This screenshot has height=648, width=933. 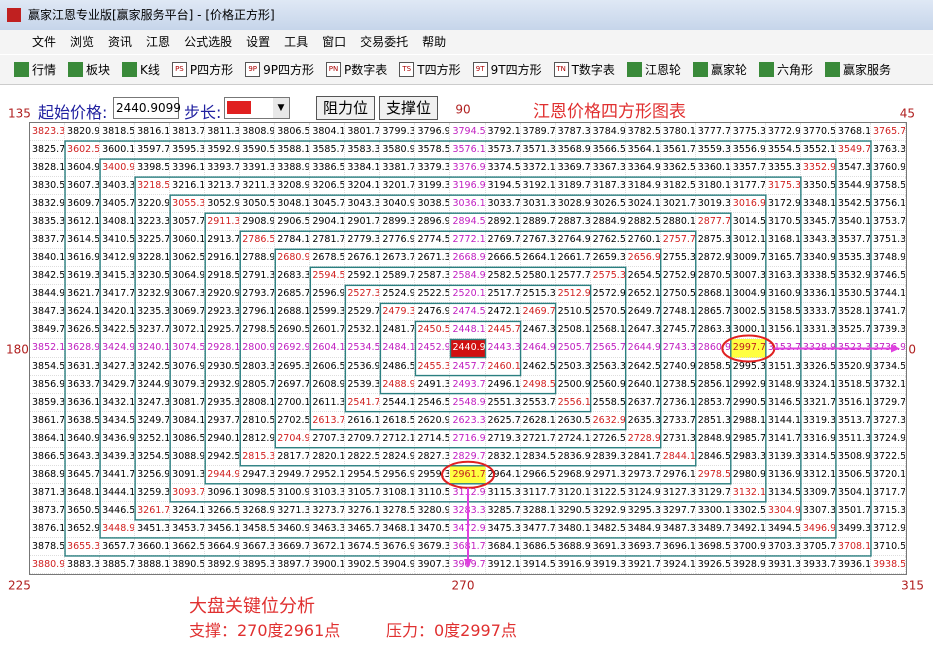 What do you see at coordinates (439, 70) in the screenshot?
I see `toolbar-label: T四方形` at bounding box center [439, 70].